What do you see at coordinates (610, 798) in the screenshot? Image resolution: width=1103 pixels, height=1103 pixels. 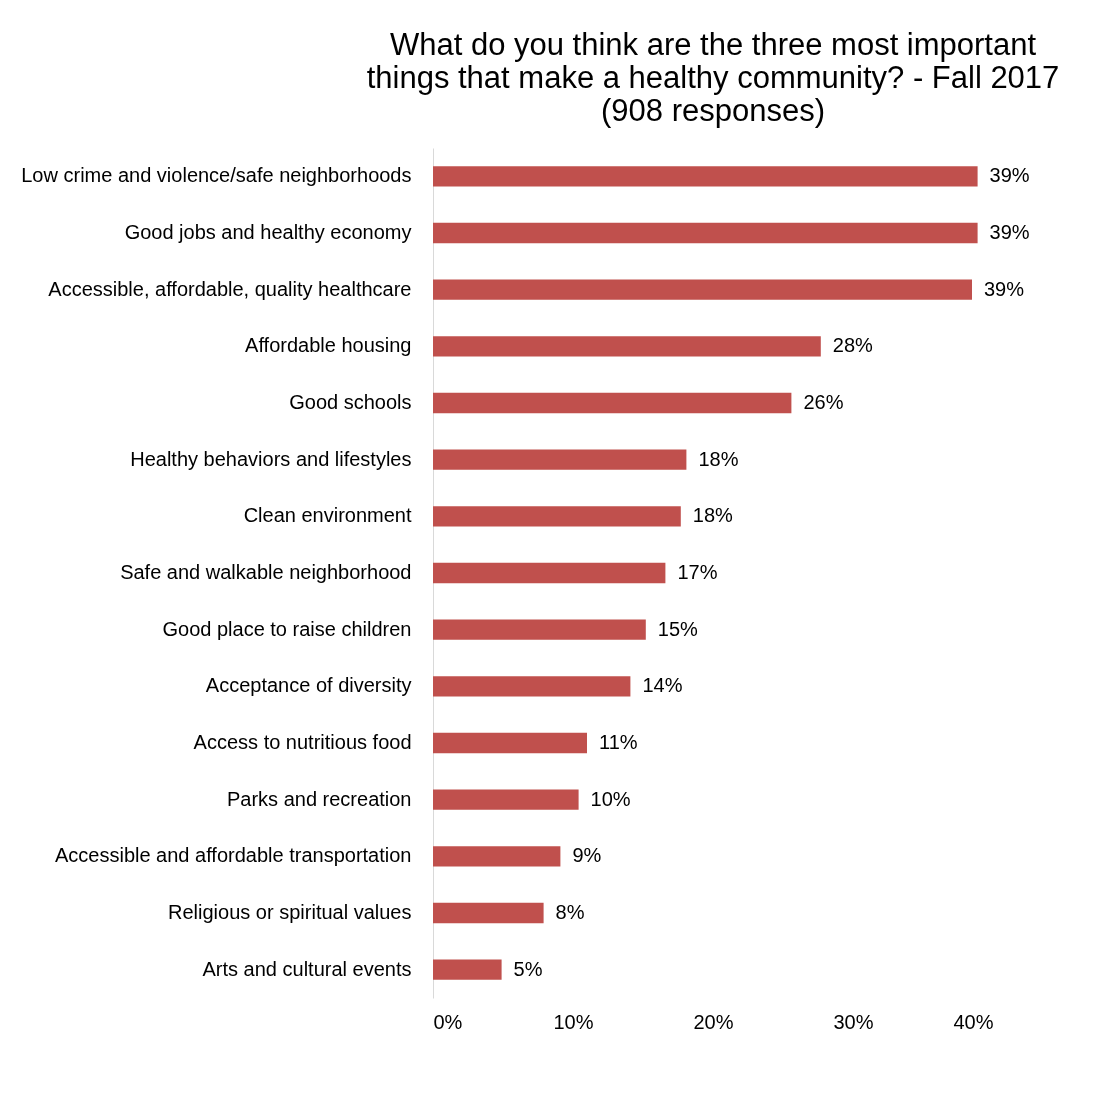 I see `data-label: 10%` at bounding box center [610, 798].